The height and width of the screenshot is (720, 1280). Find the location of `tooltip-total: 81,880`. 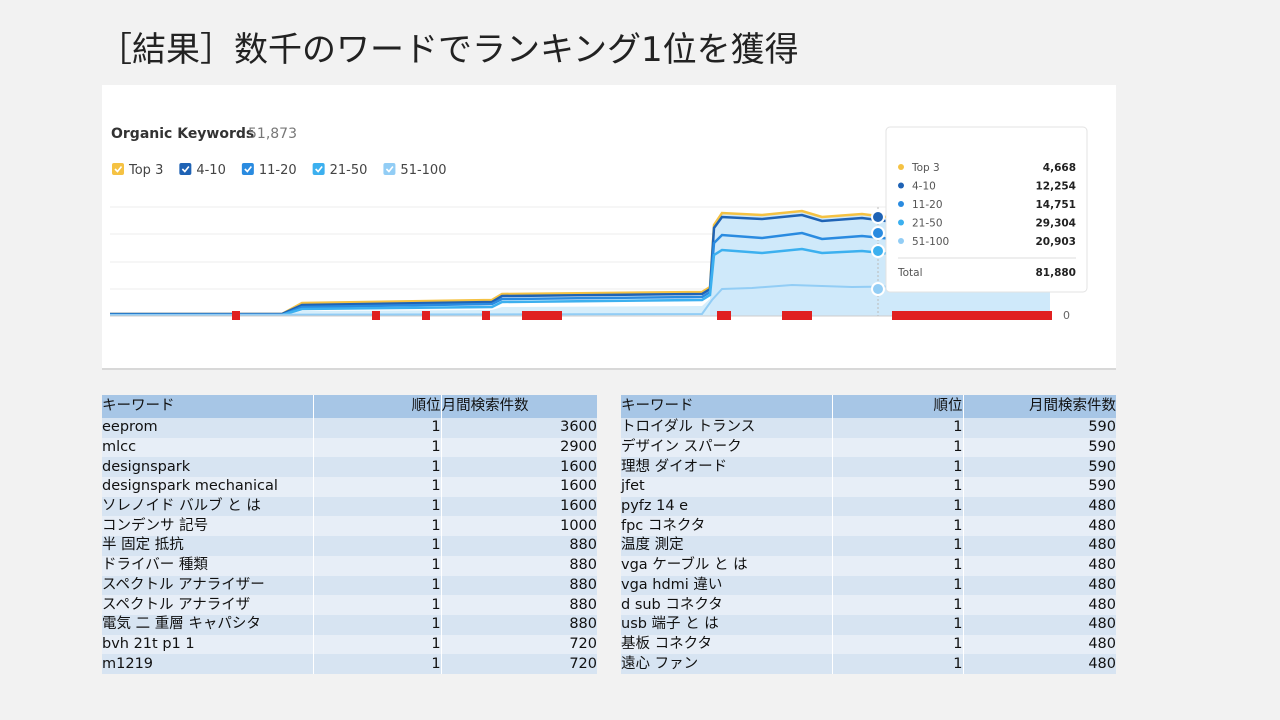

tooltip-total: 81,880 is located at coordinates (1055, 273).